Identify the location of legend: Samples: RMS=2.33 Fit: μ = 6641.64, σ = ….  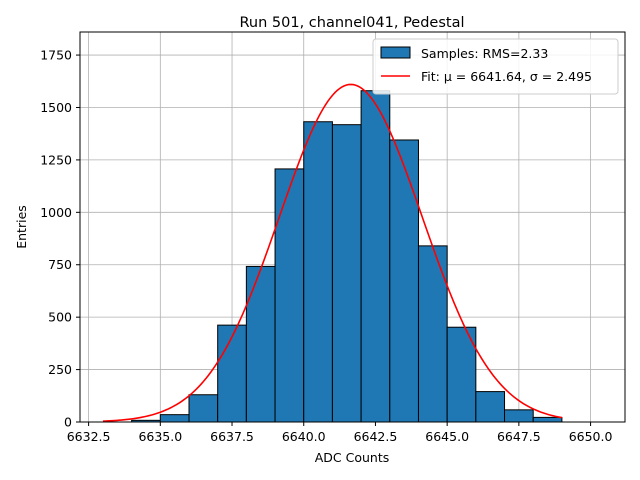
(495, 66).